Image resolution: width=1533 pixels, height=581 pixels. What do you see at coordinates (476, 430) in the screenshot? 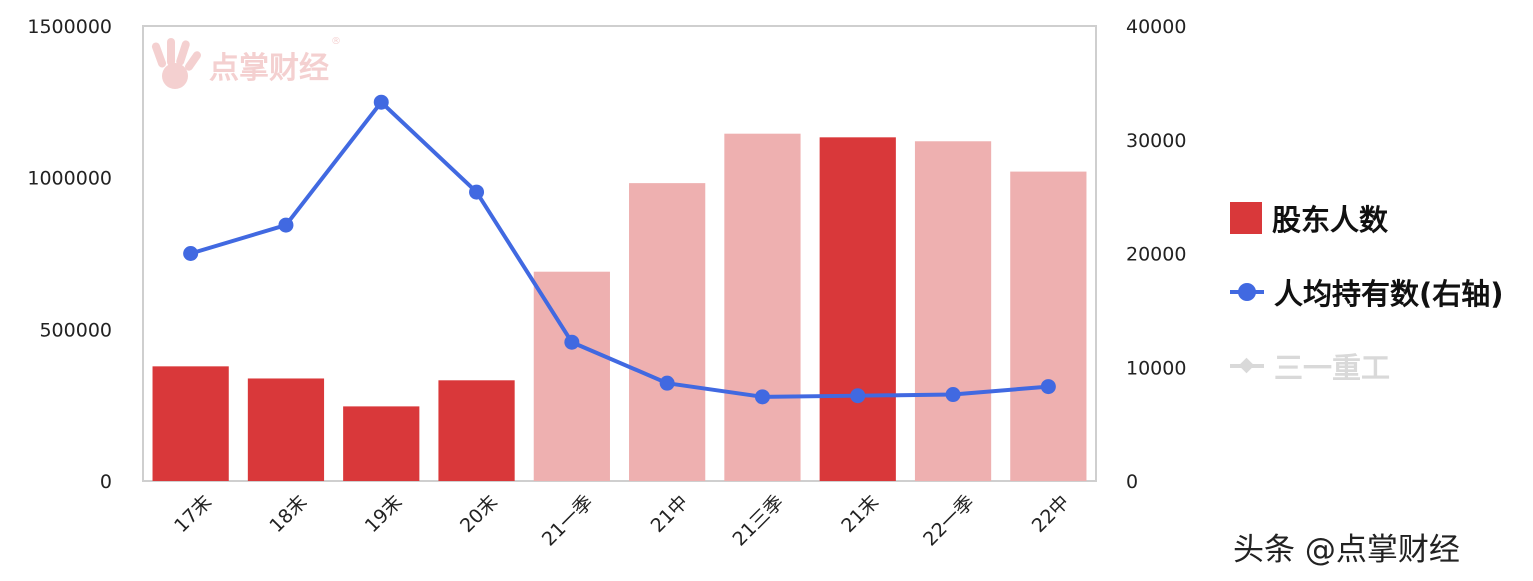
I see `bar-20末` at bounding box center [476, 430].